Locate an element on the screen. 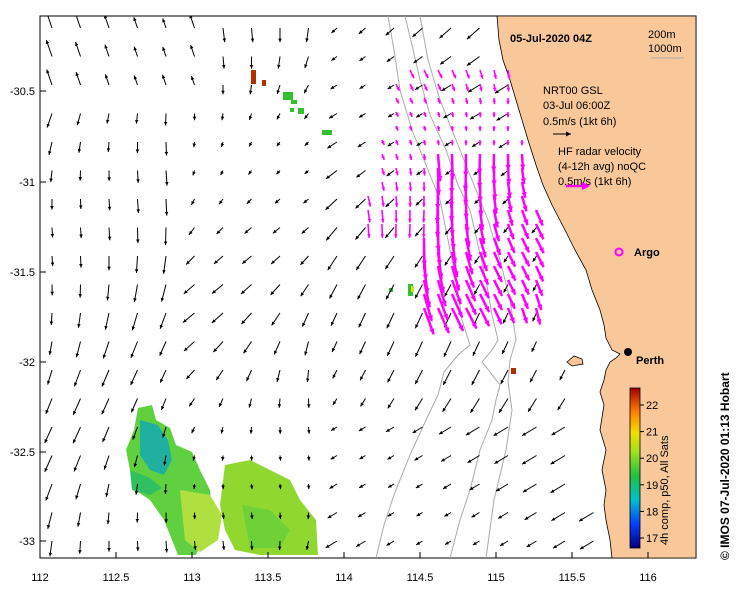  colorbar-tick-label: 21 is located at coordinates (652, 433).